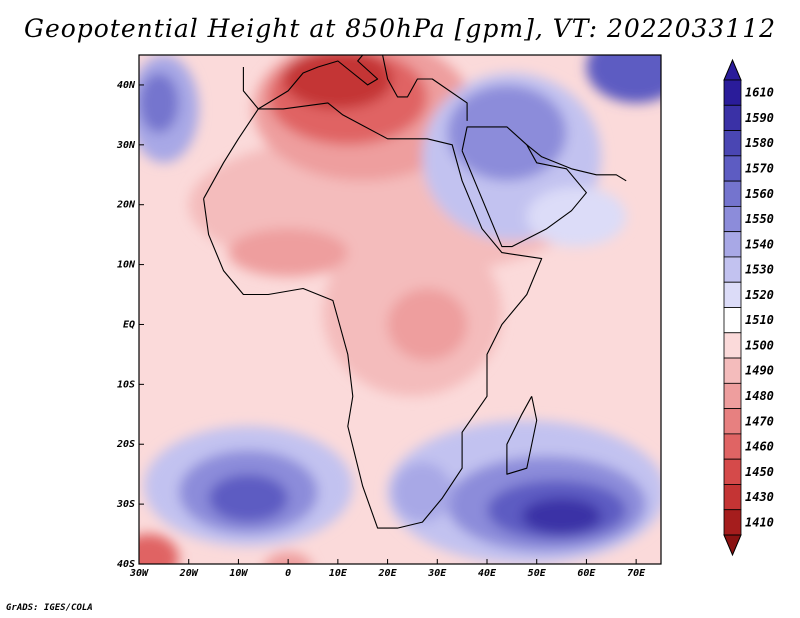 This screenshot has height=618, width=800. Describe the element at coordinates (732, 69) in the screenshot. I see `colorbar-top-arrow` at that location.